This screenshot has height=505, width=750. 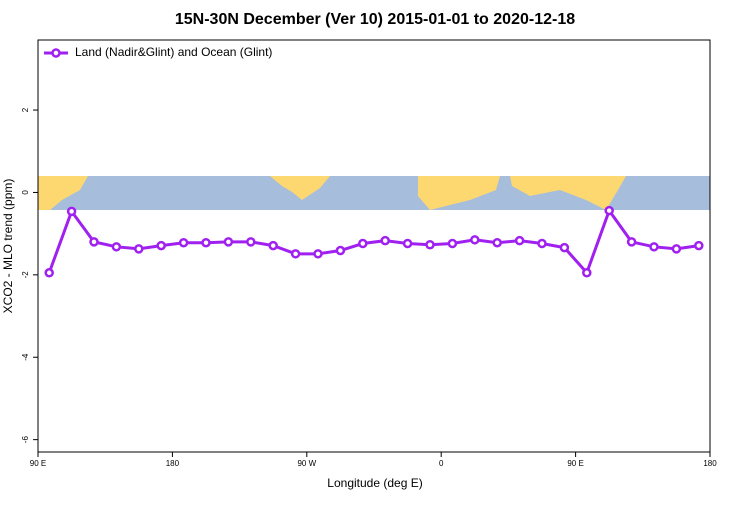 I want to click on y-tick-label: 2, so click(x=25, y=109).